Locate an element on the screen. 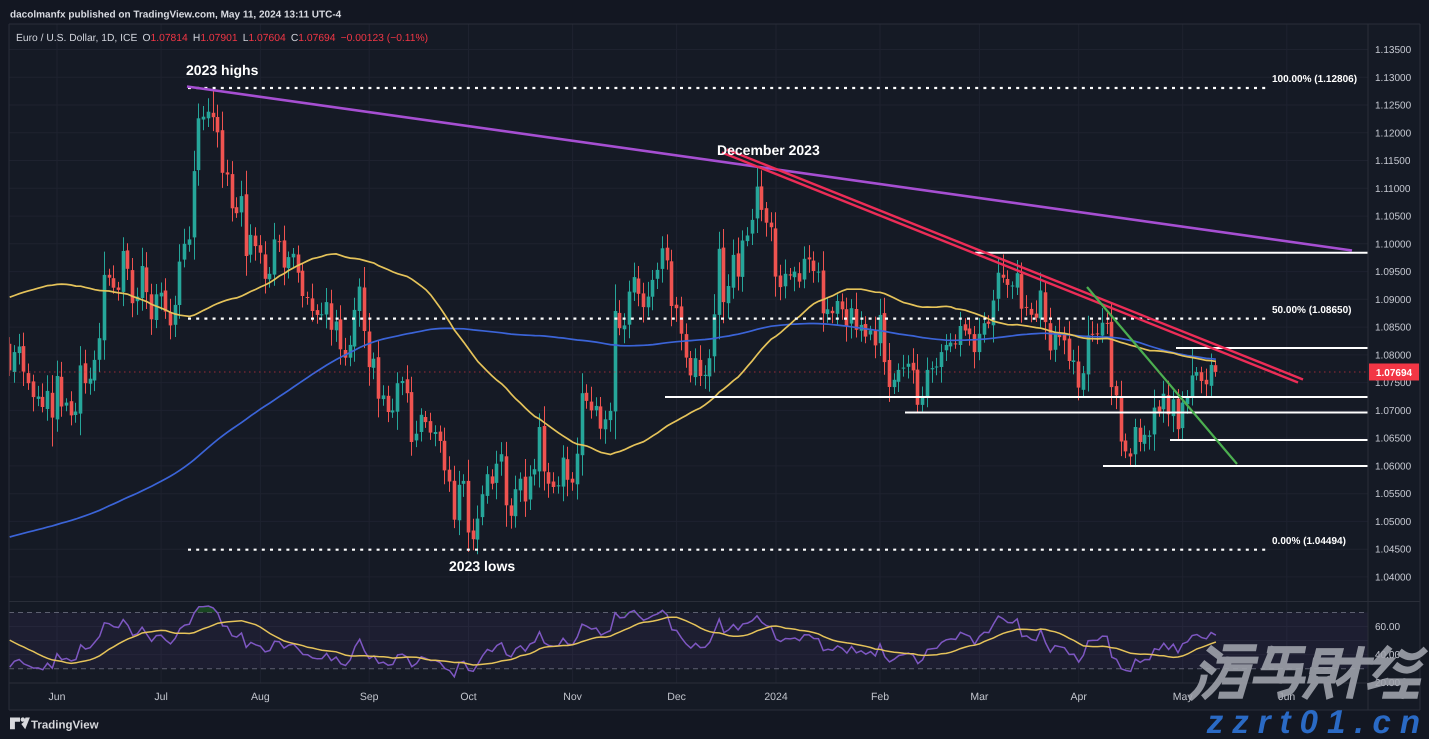 The width and height of the screenshot is (1429, 739). svg-text: 1.04000 is located at coordinates (1393, 577).